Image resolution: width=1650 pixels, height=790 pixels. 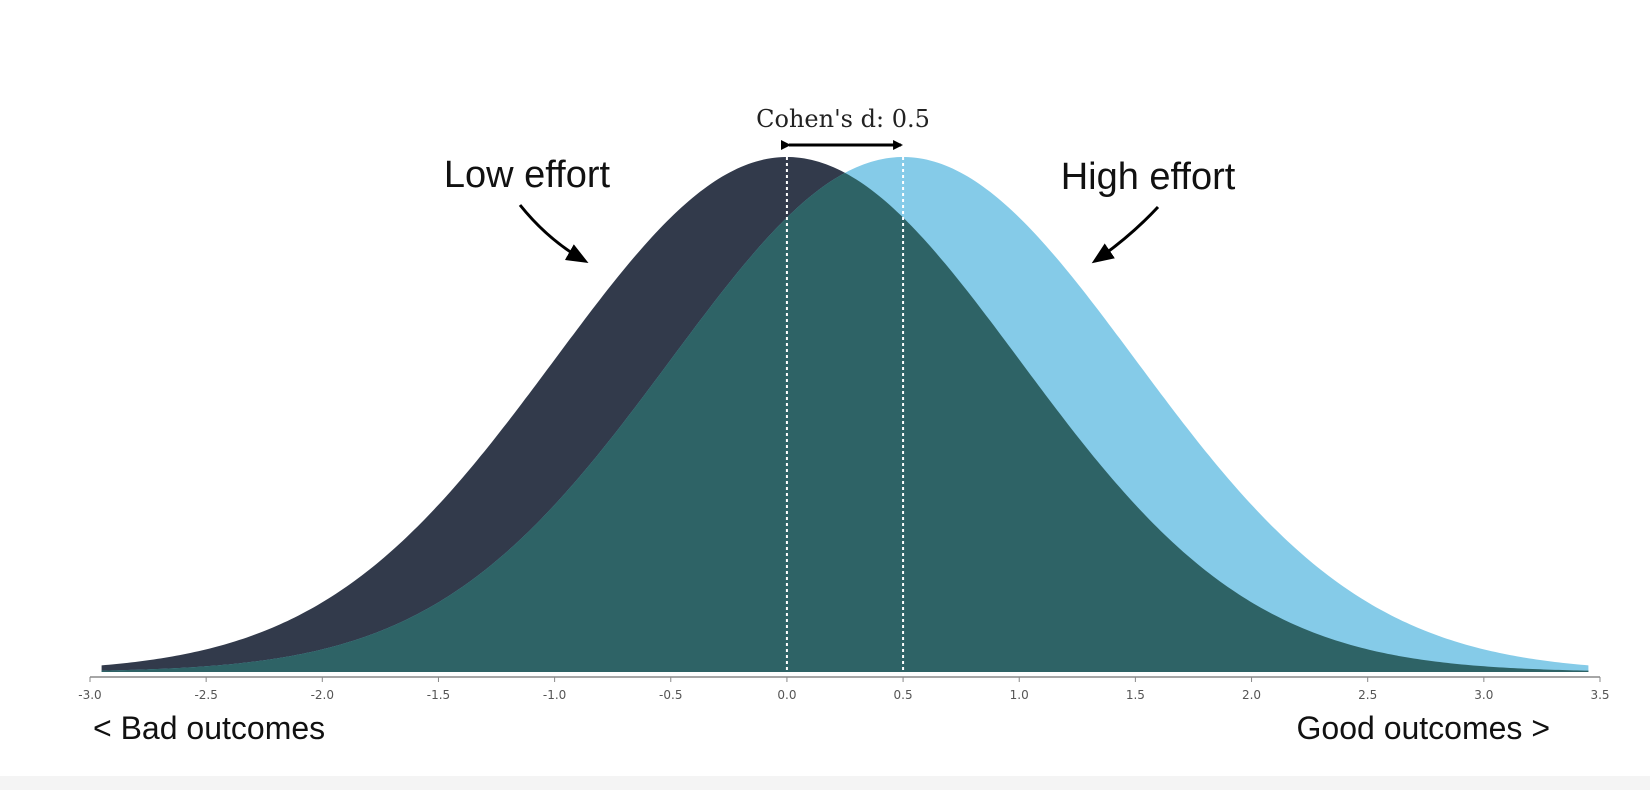 I want to click on x-tick-label: -1.0, so click(x=554, y=695).